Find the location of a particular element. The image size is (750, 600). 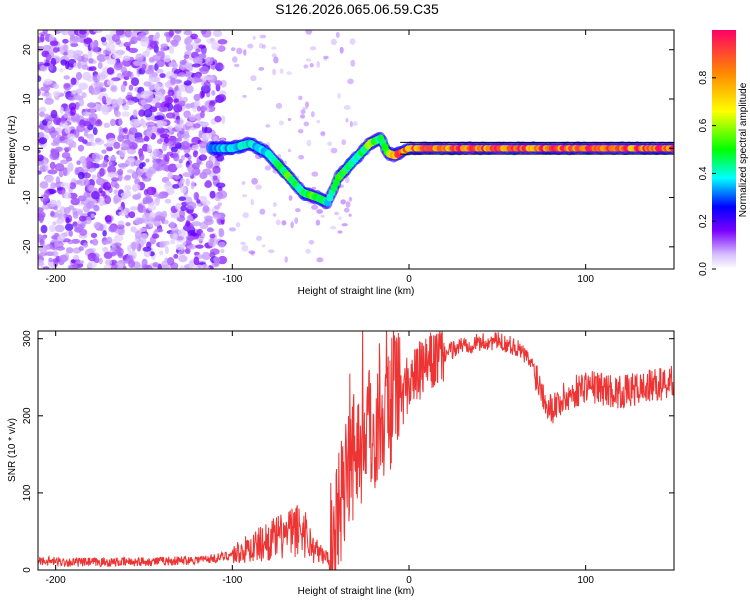

colorbar-gradient is located at coordinates (724, 149).